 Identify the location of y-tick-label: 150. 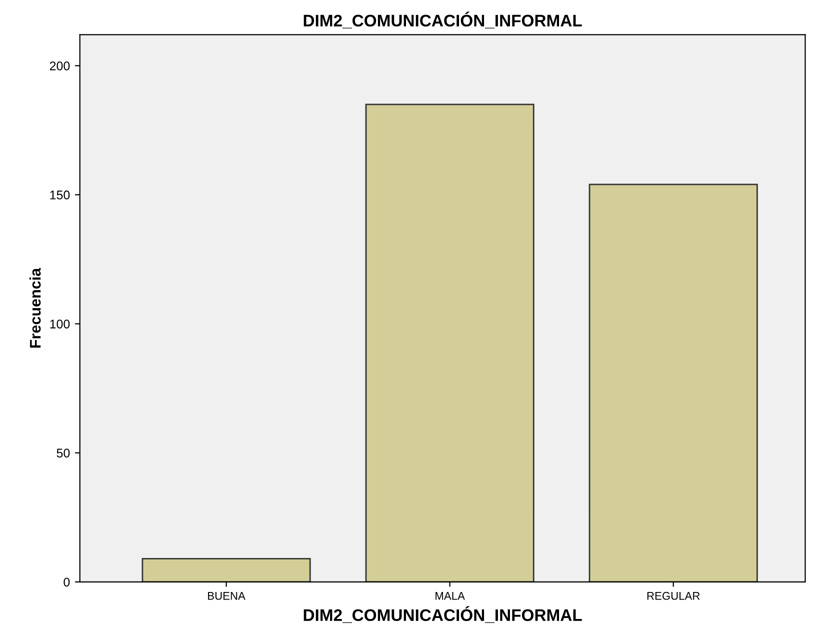
(60, 195).